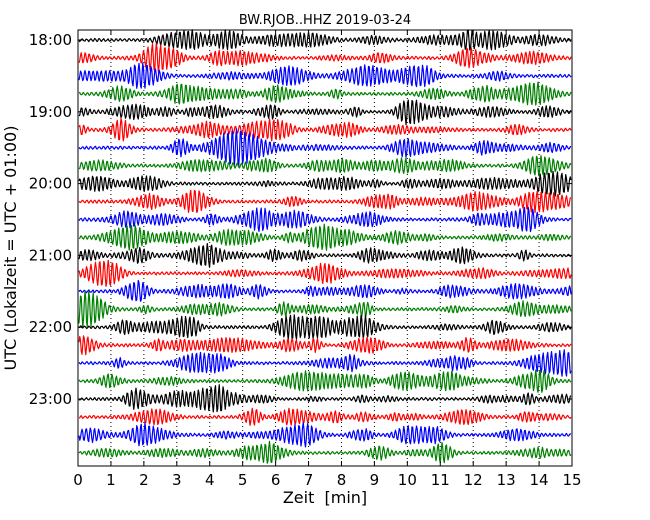 The image size is (650, 520). I want to click on y-axis-label: UTC (Lokalzeit = UTC + 01:00), so click(10, 248).